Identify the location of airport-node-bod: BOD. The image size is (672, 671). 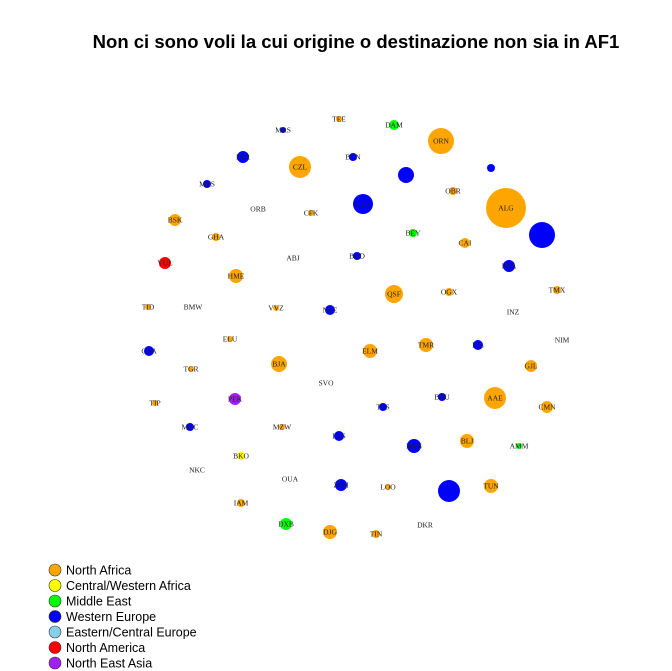
(357, 256).